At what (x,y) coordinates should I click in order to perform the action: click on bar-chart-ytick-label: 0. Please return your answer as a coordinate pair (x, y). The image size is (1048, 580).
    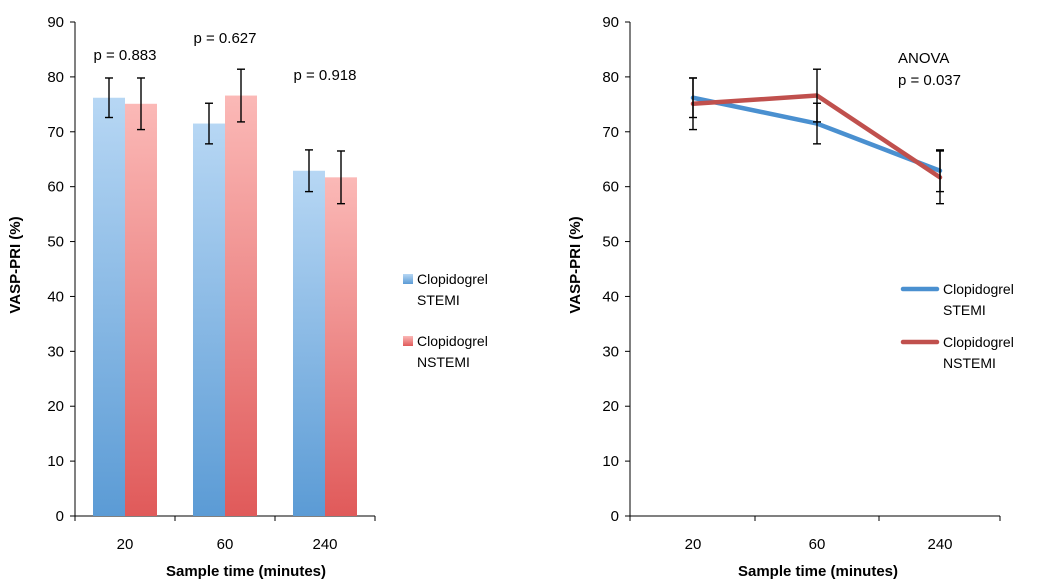
    Looking at the image, I should click on (60, 516).